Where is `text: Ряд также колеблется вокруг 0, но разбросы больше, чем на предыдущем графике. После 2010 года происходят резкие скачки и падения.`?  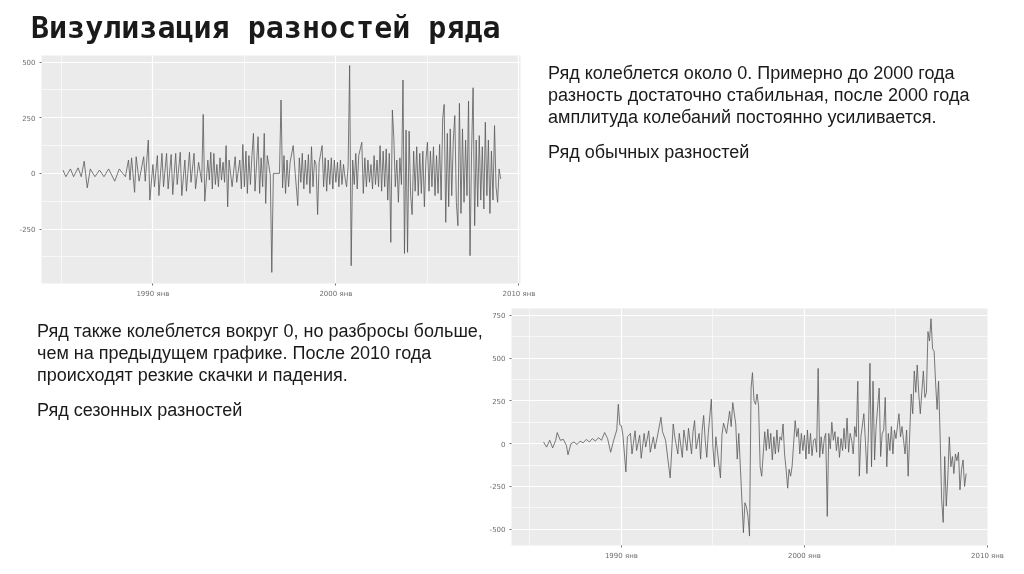
text: Ряд также колеблется вокруг 0, но разбросы больше, чем на предыдущем графике. После 2010 года происходят резкие скачки и падения. is located at coordinates (260, 353).